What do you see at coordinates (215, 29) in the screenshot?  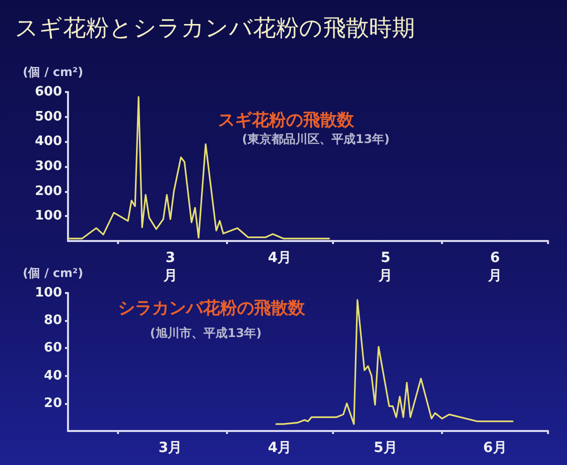 I see `chart-title: スギ花粉とシラカンバ花粉の飛散時期` at bounding box center [215, 29].